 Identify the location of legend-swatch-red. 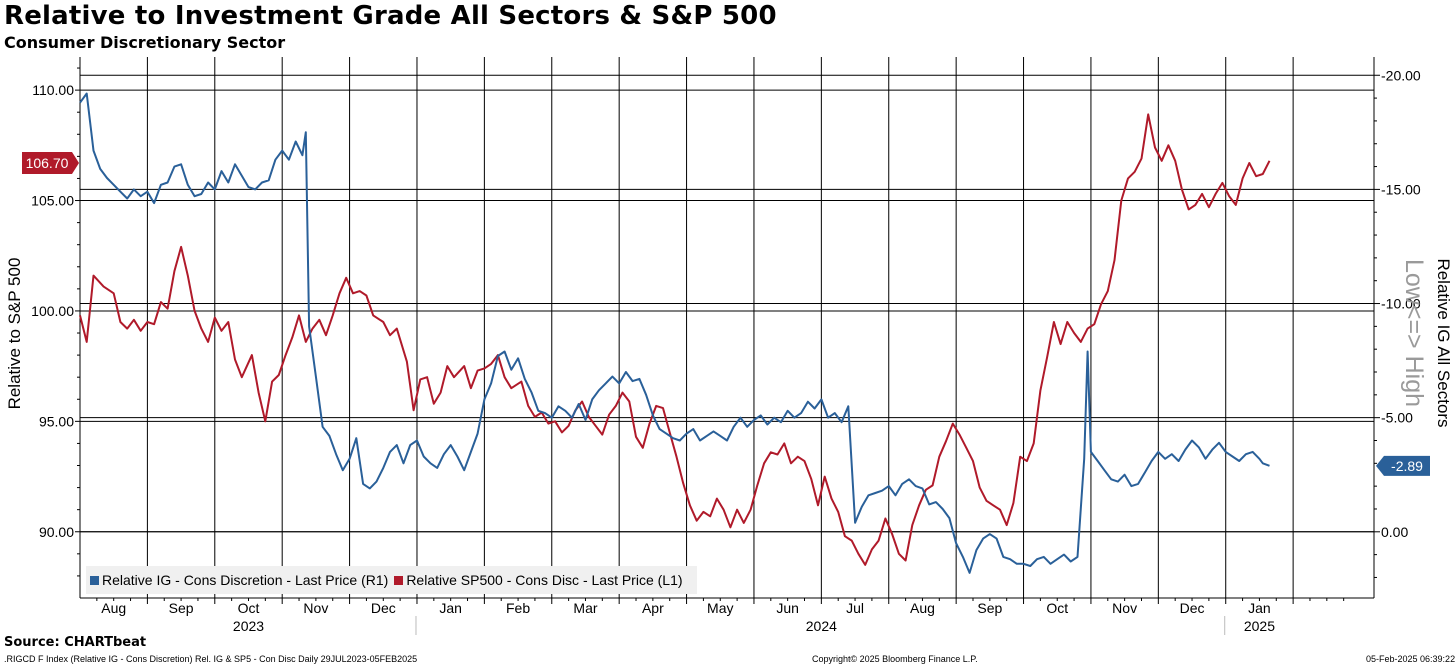
(399, 580).